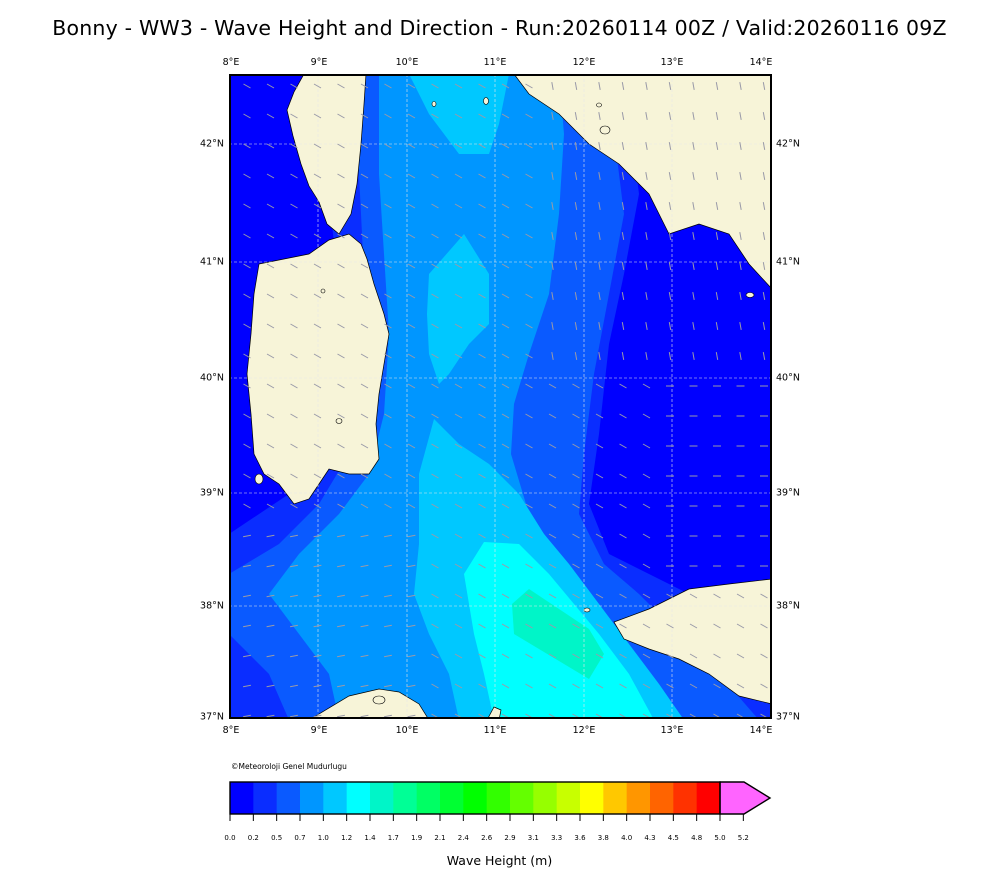 This screenshot has height=888, width=999. What do you see at coordinates (720, 838) in the screenshot?
I see `colorbar-tick-label: 5.0` at bounding box center [720, 838].